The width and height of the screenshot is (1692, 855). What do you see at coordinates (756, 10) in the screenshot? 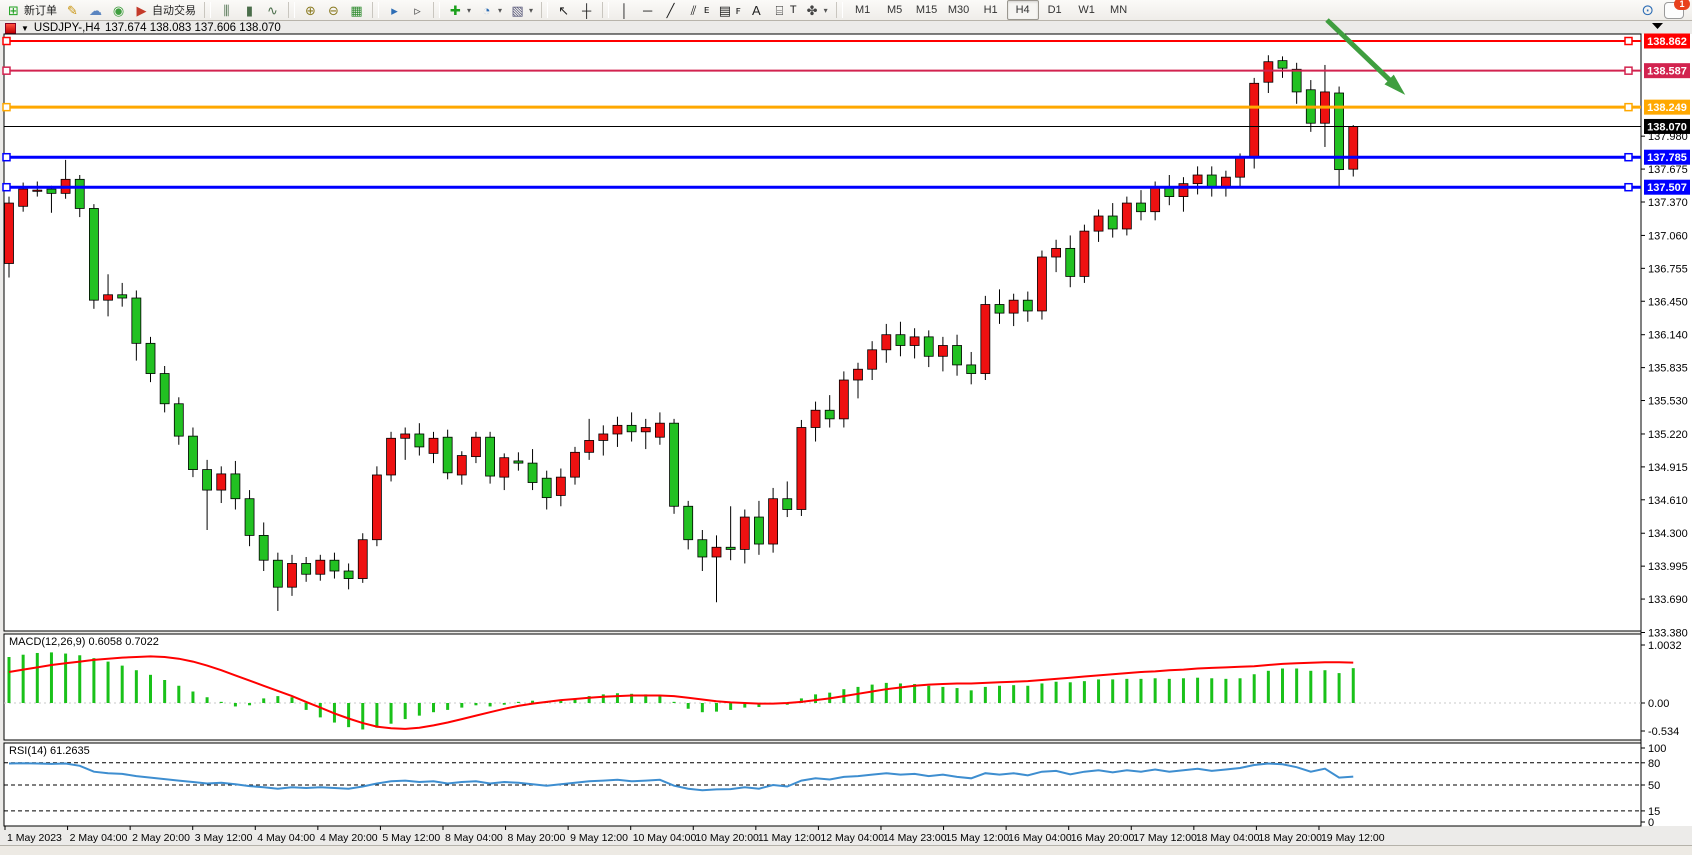
I see `text-button: A` at bounding box center [756, 10].